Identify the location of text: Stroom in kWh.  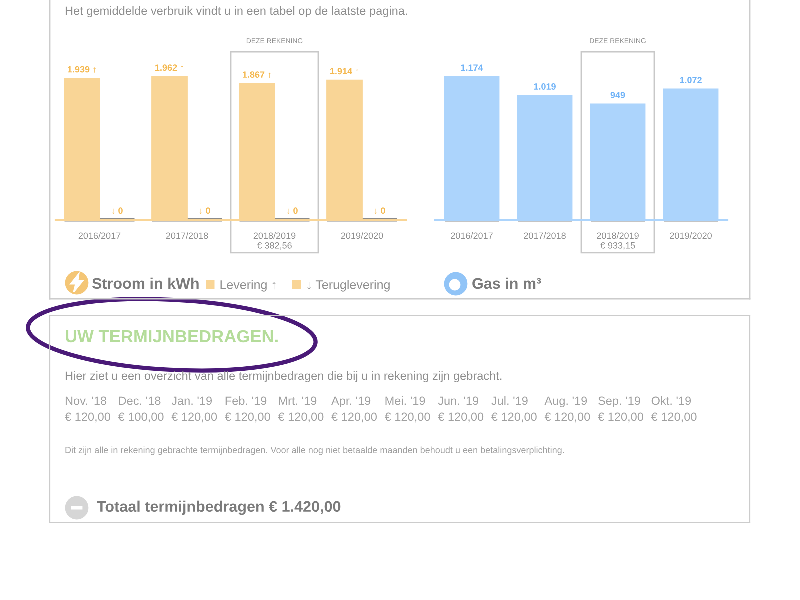
(145, 284).